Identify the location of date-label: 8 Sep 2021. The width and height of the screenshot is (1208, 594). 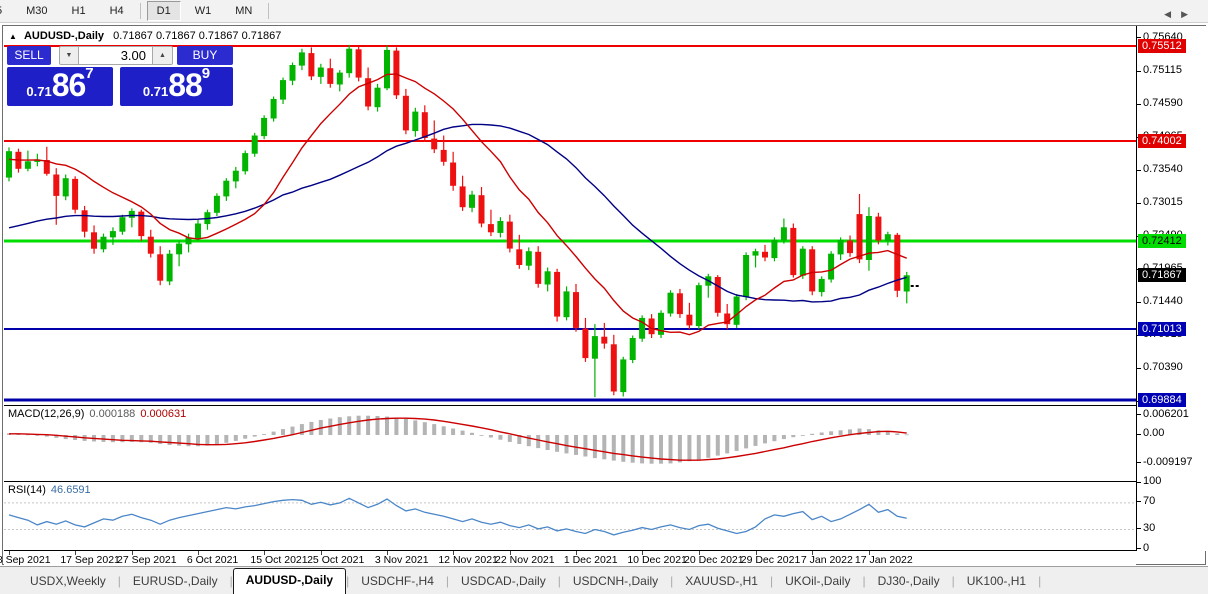
(25, 560).